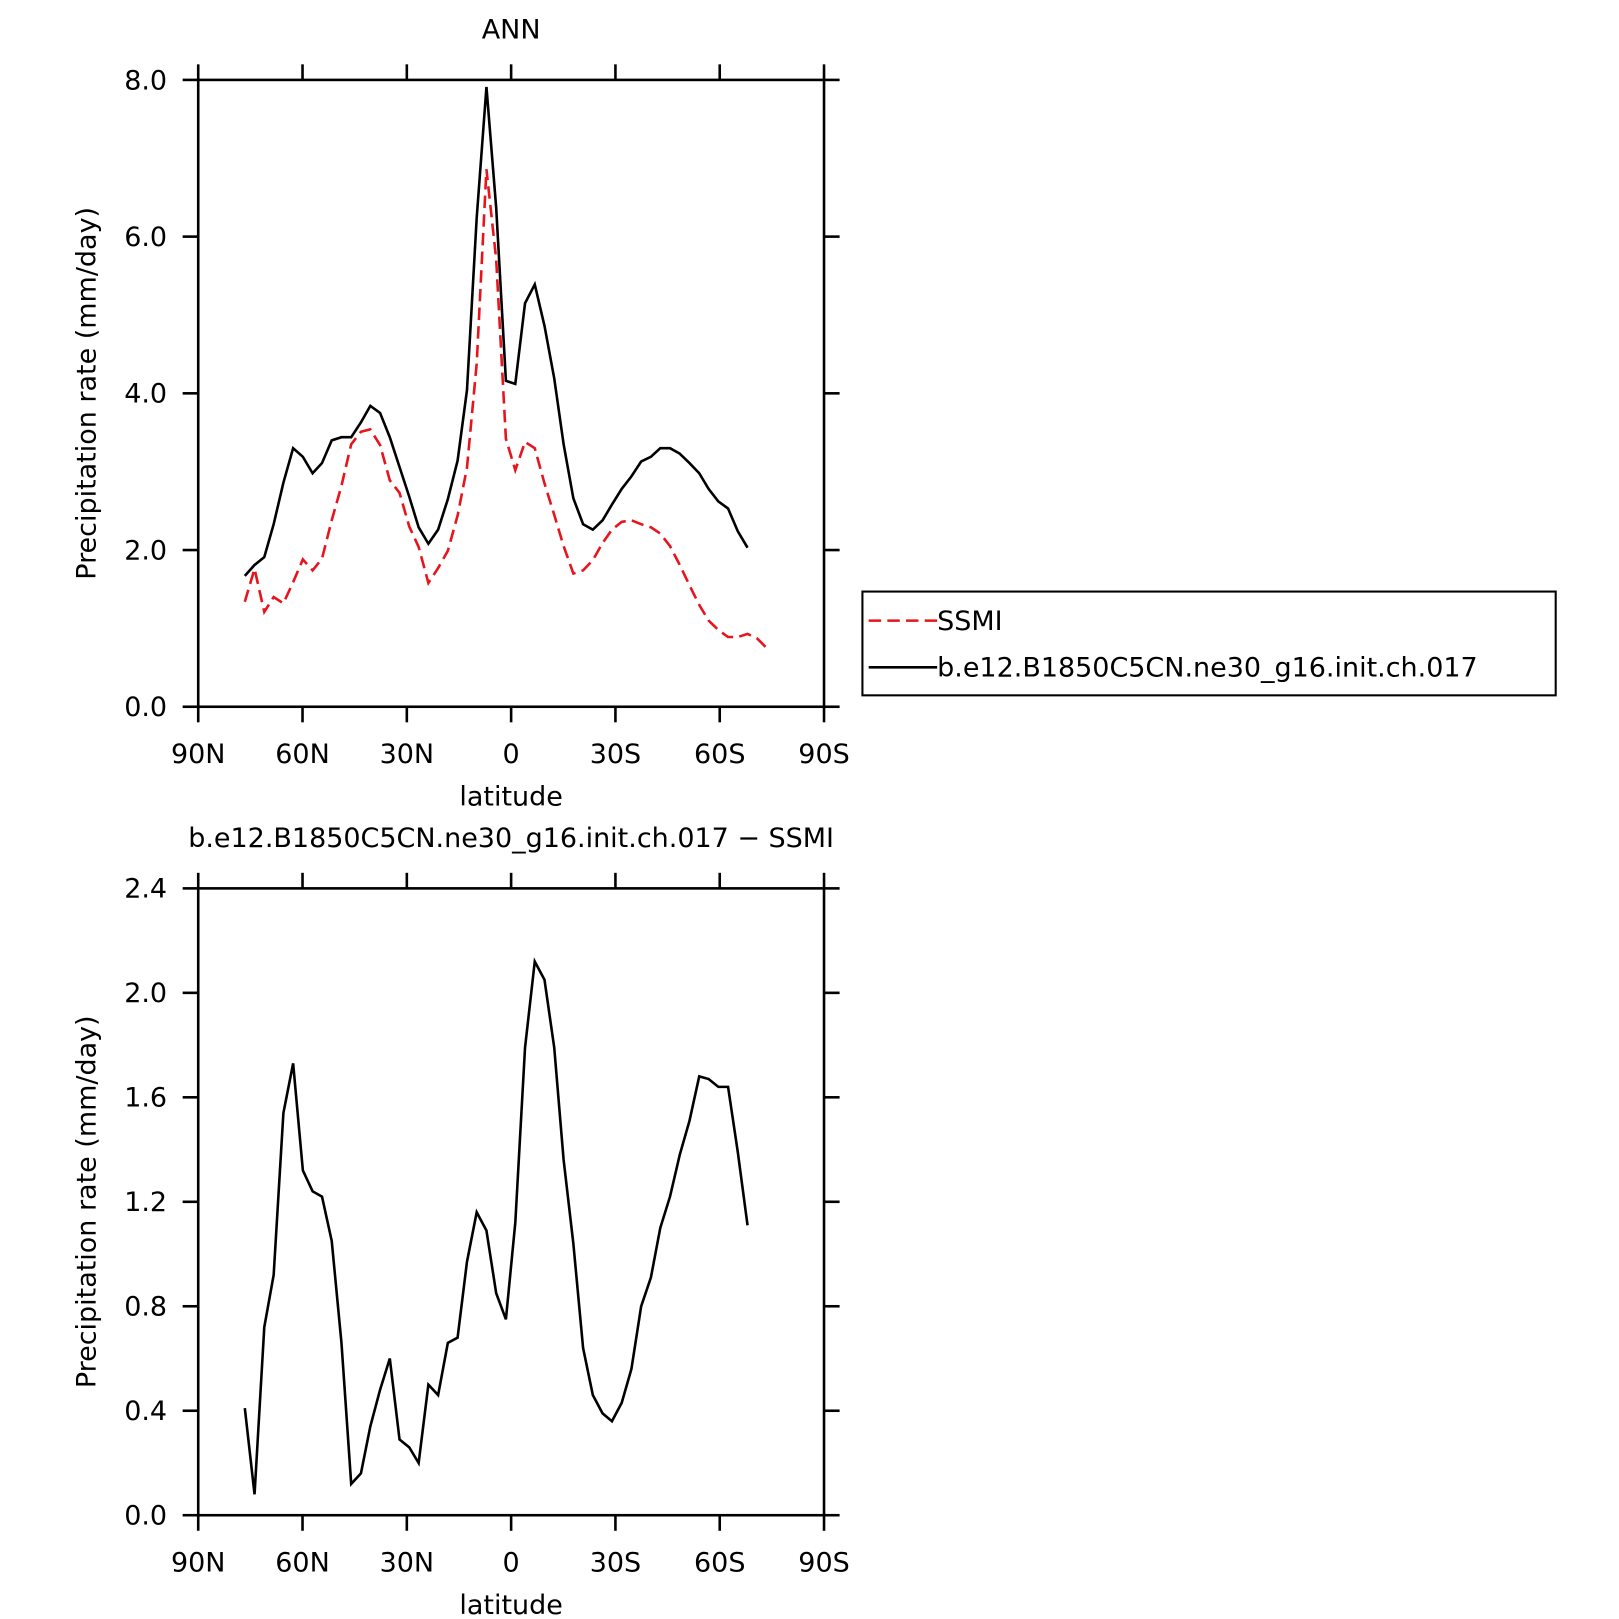 This screenshot has height=1619, width=1619. Describe the element at coordinates (145, 1307) in the screenshot. I see `y-tick-label: 0.8` at that location.